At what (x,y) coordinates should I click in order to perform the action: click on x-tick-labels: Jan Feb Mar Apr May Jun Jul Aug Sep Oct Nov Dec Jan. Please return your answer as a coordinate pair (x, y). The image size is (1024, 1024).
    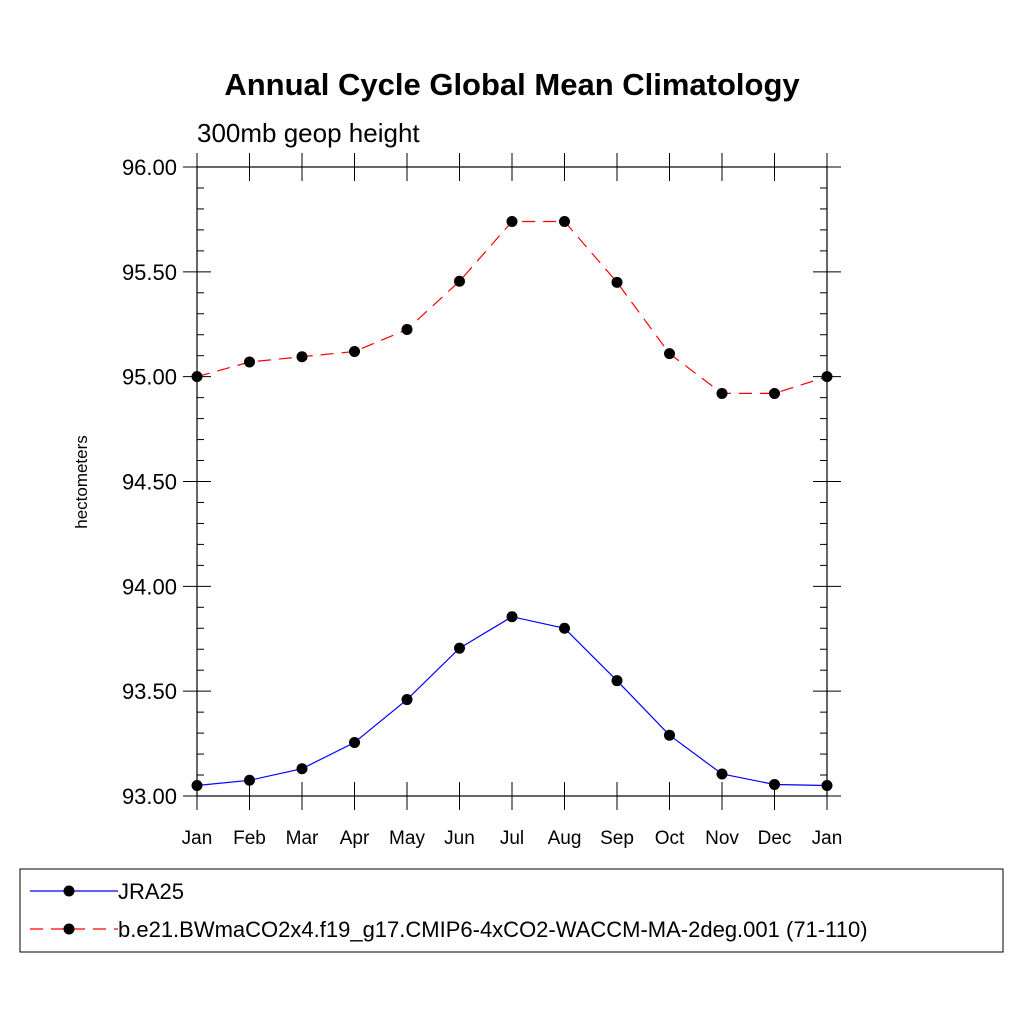
    Looking at the image, I should click on (512, 838).